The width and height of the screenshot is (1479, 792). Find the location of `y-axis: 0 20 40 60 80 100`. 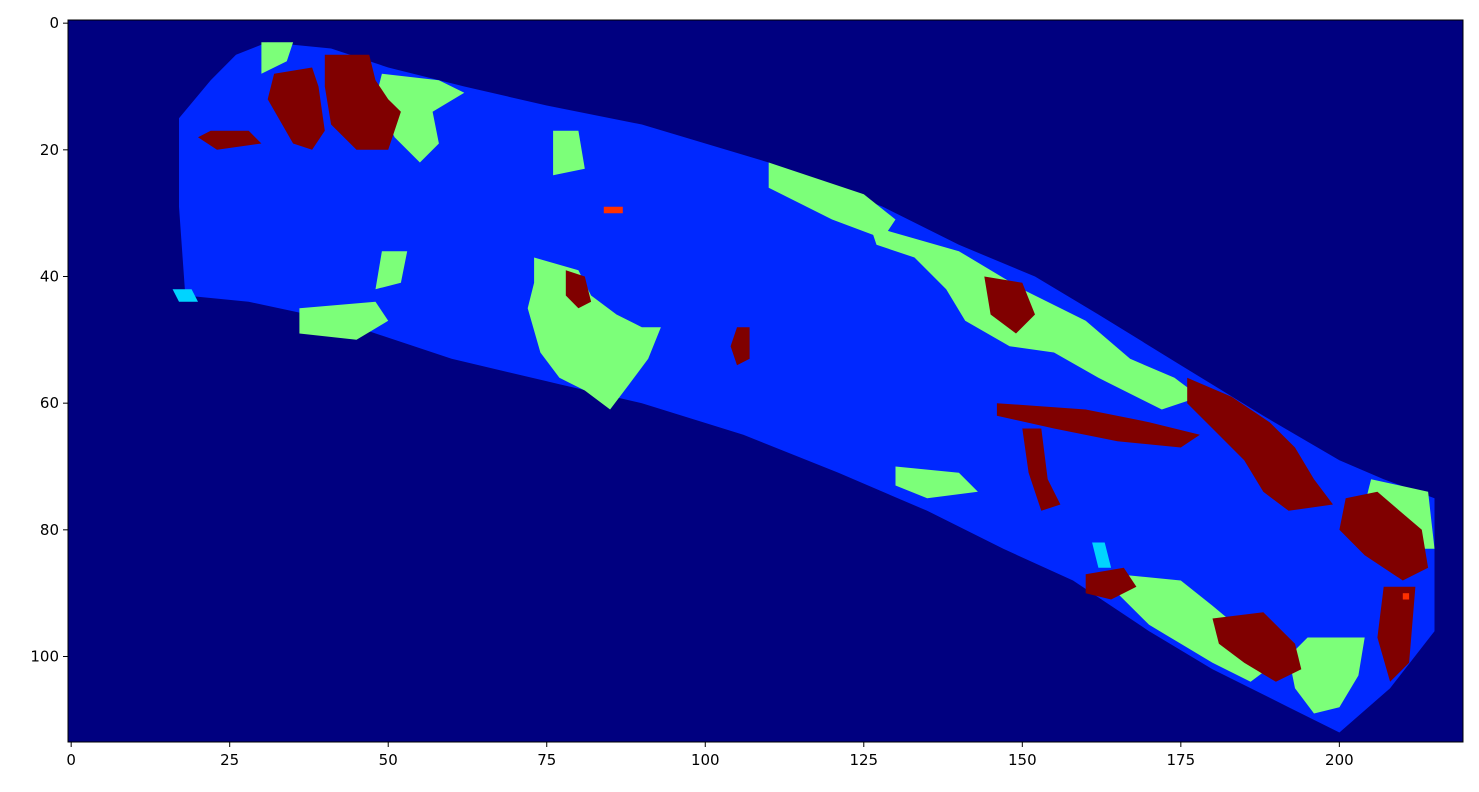

y-axis: 0 20 40 60 80 100 is located at coordinates (49, 340).